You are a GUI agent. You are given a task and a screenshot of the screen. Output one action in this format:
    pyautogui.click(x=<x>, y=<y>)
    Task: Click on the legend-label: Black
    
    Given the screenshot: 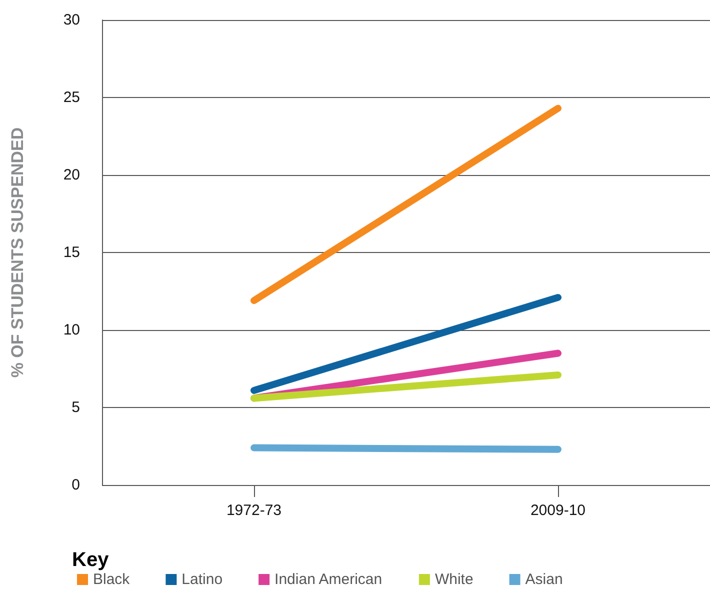 What is the action you would take?
    pyautogui.click(x=111, y=579)
    